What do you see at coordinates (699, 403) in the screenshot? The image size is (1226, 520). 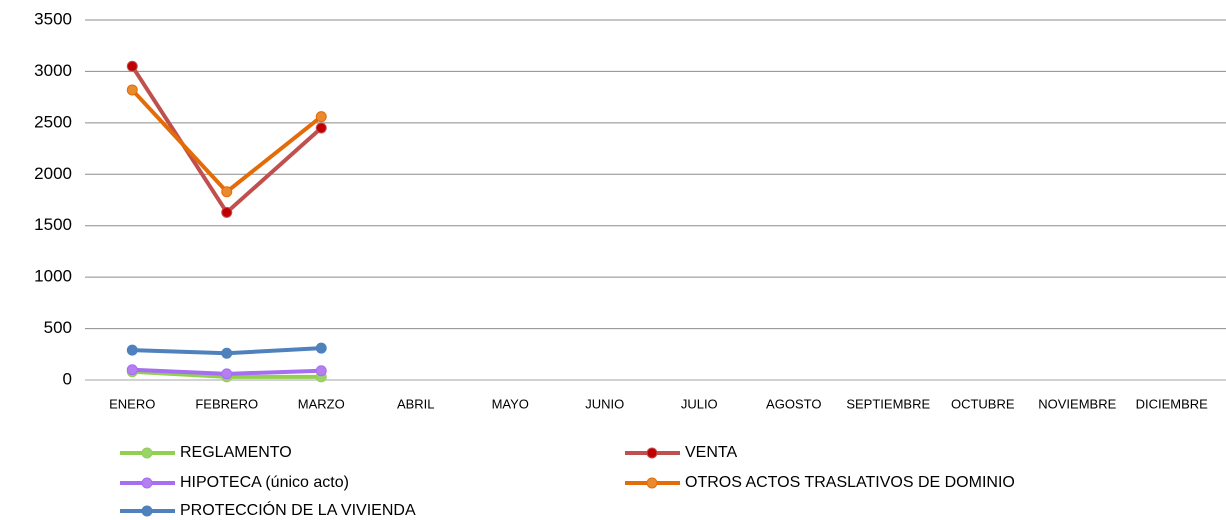 I see `x-tick-label: JULIO` at bounding box center [699, 403].